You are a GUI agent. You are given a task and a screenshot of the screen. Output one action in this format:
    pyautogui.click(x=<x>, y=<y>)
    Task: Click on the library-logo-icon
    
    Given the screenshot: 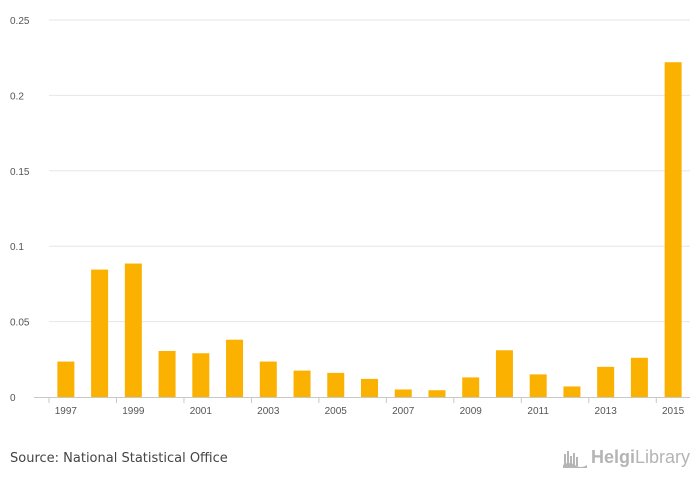 What is the action you would take?
    pyautogui.click(x=574, y=459)
    